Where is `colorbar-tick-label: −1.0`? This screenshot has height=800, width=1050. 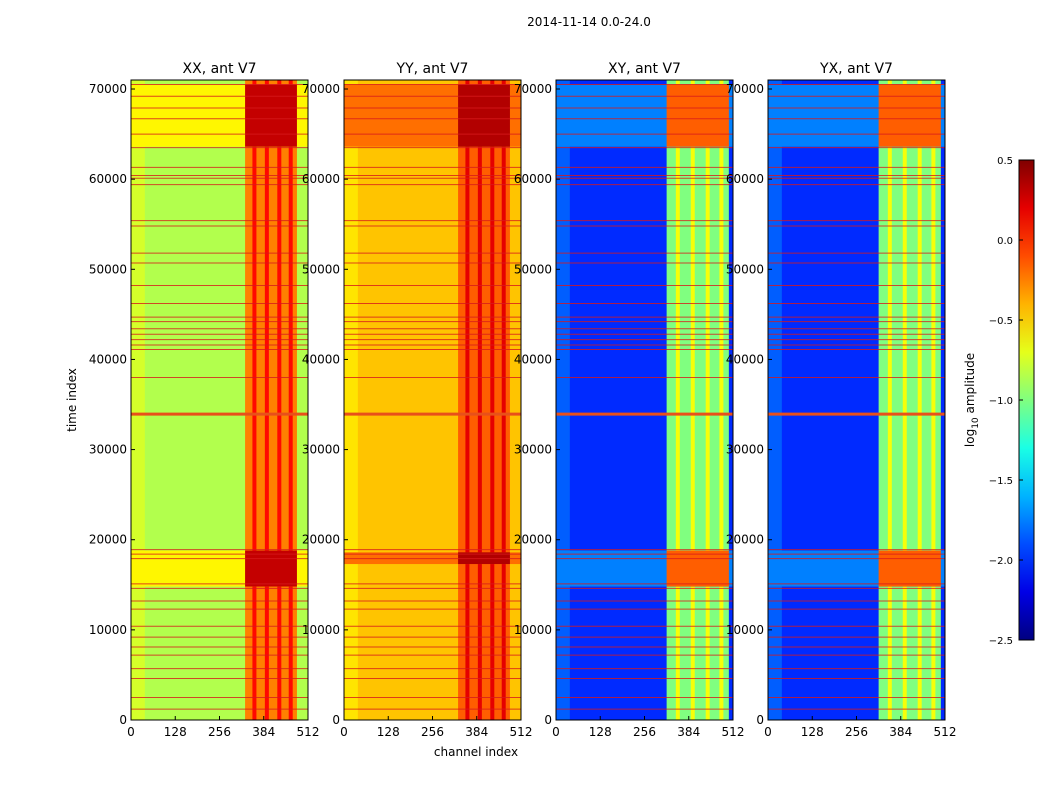 colorbar-tick-label: −1.0 is located at coordinates (1001, 401).